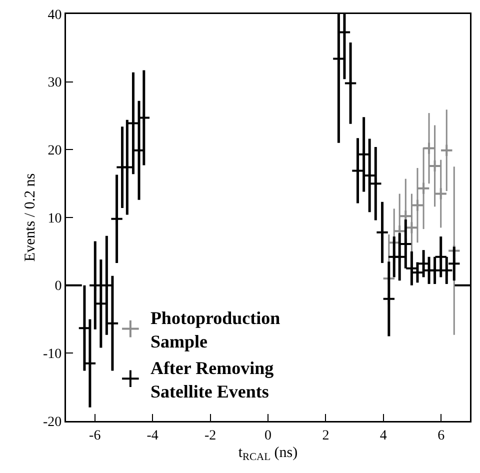  What do you see at coordinates (210, 436) in the screenshot?
I see `x-tick-label: -2` at bounding box center [210, 436].